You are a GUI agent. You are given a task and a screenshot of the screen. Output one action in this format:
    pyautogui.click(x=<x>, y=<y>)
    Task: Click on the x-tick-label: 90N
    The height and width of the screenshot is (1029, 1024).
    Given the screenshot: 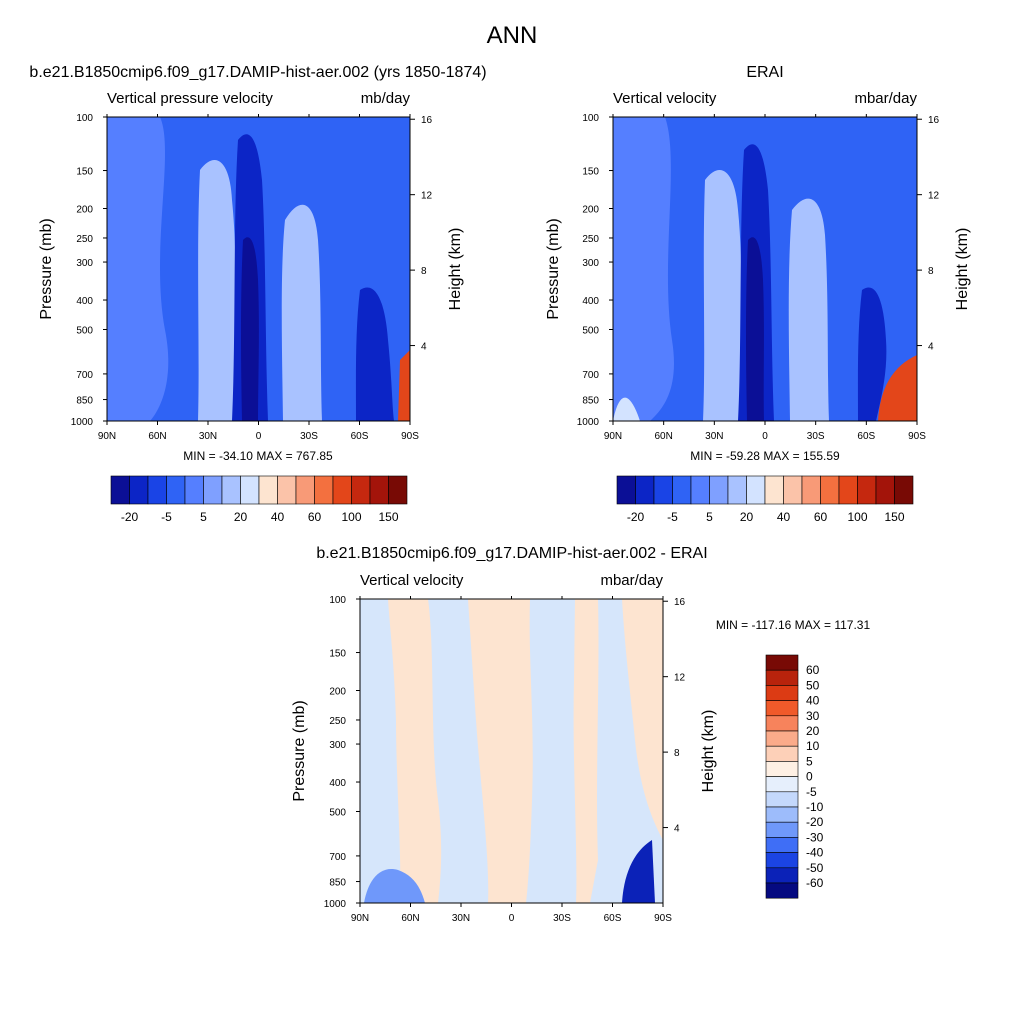 What is the action you would take?
    pyautogui.click(x=613, y=436)
    